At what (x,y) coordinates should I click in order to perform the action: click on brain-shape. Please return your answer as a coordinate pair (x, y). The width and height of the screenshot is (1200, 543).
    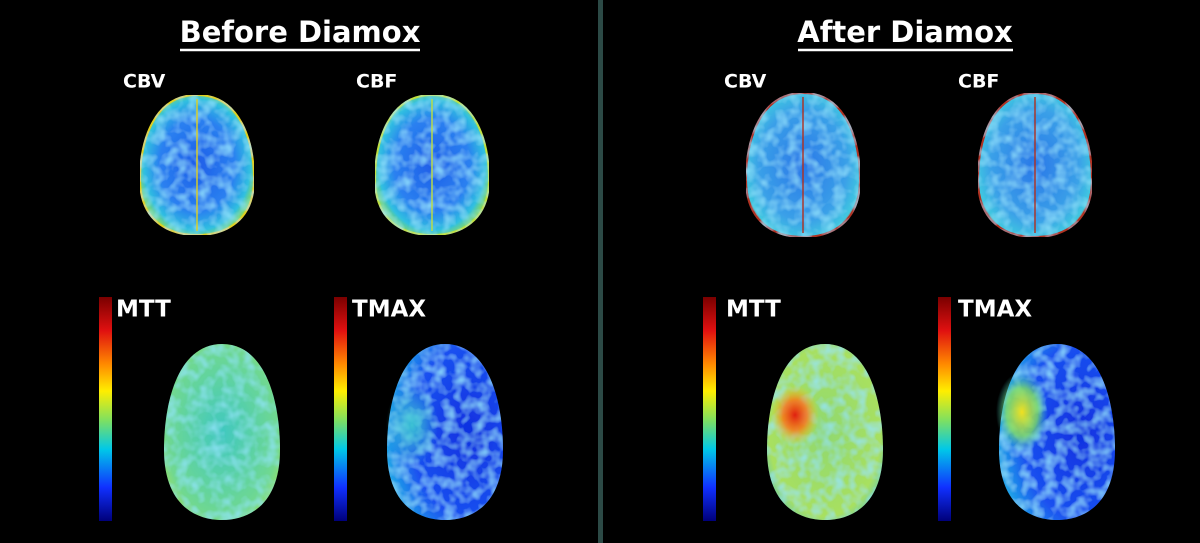
    Looking at the image, I should click on (222, 432).